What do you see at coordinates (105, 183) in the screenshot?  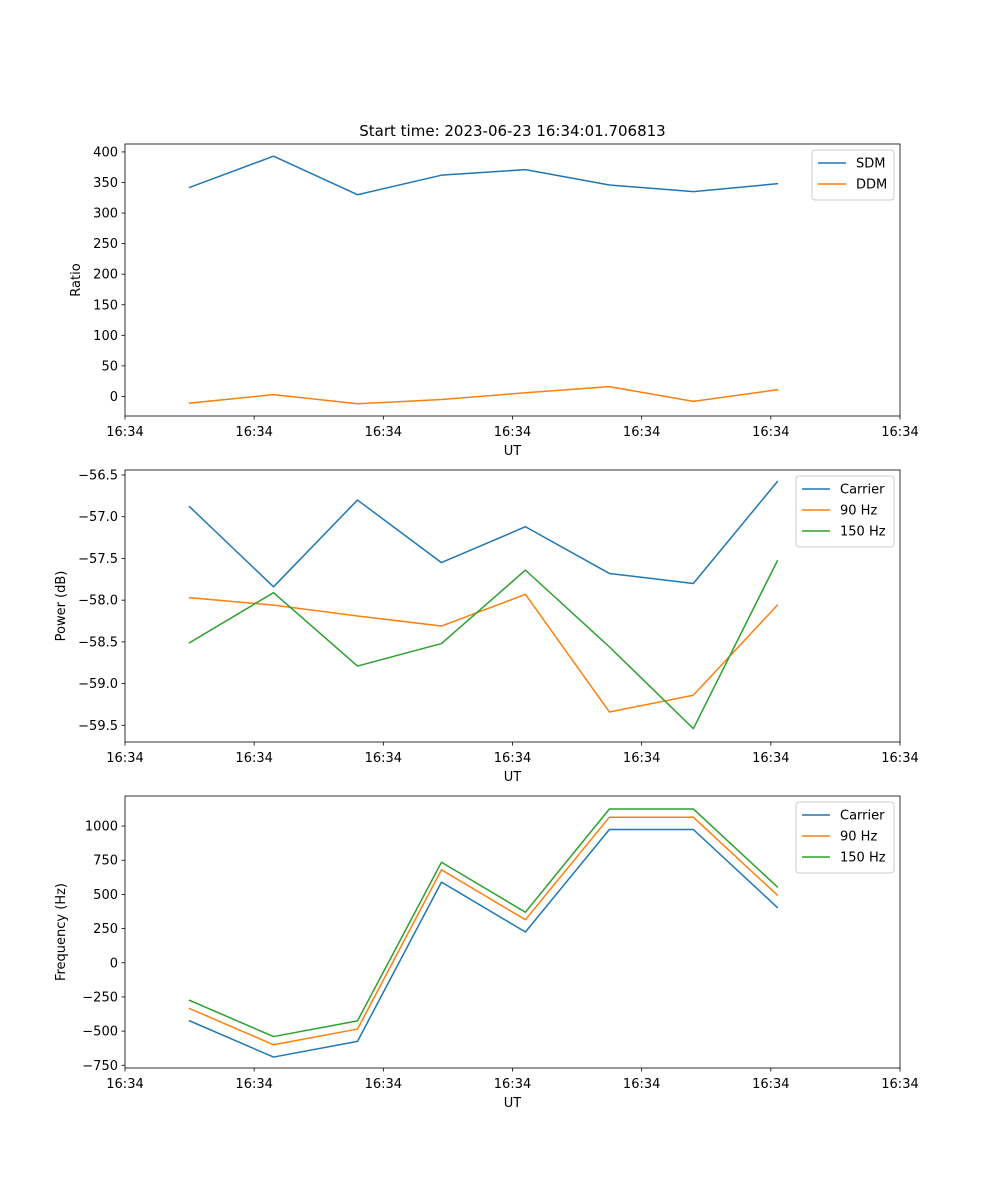 I see `y-tick-label: 350` at bounding box center [105, 183].